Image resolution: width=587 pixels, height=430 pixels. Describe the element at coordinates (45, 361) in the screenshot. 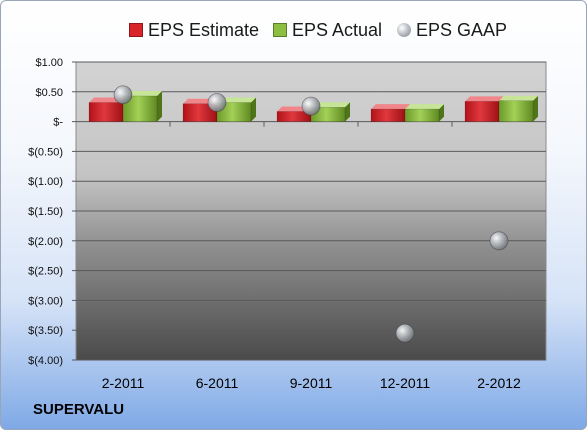

I see `y-tick-label: $(4.00)` at that location.